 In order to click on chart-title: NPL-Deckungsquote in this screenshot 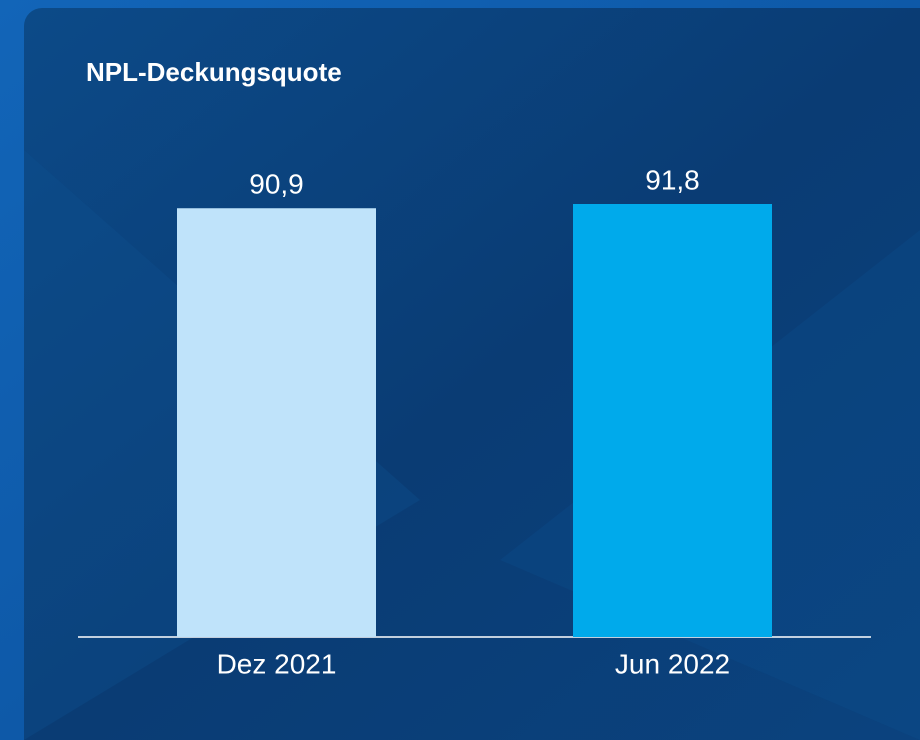, I will do `click(214, 72)`.